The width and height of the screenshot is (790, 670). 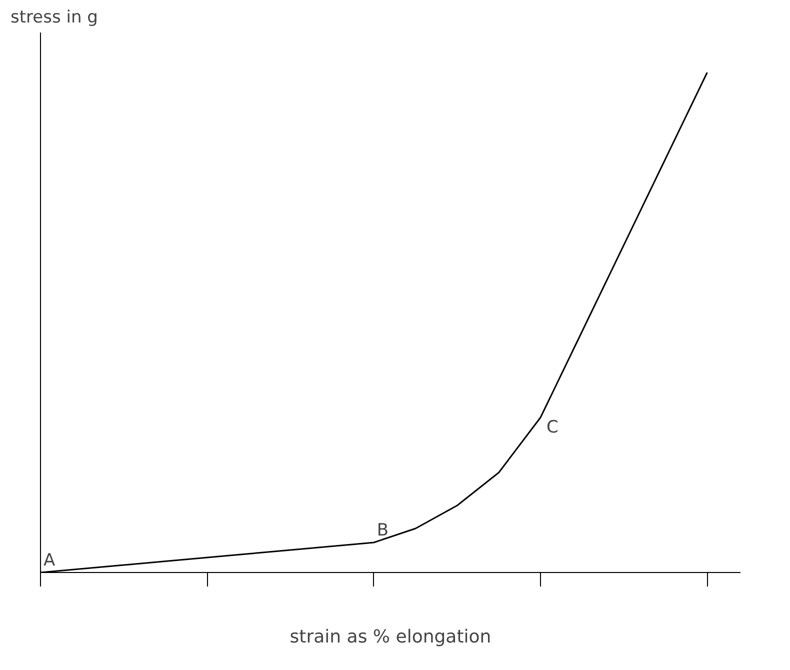 I want to click on annotation: C, so click(x=552, y=428).